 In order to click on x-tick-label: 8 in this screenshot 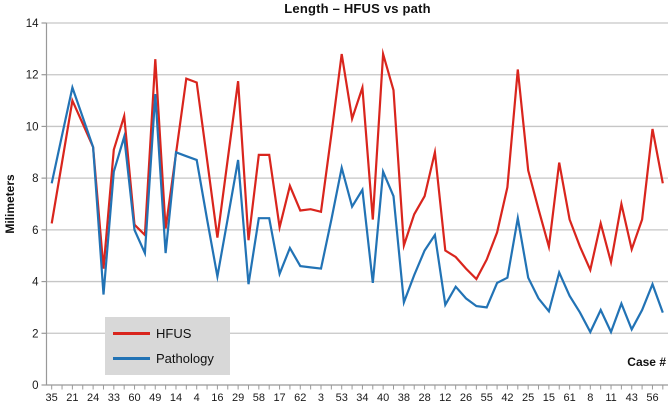, I will do `click(590, 398)`.